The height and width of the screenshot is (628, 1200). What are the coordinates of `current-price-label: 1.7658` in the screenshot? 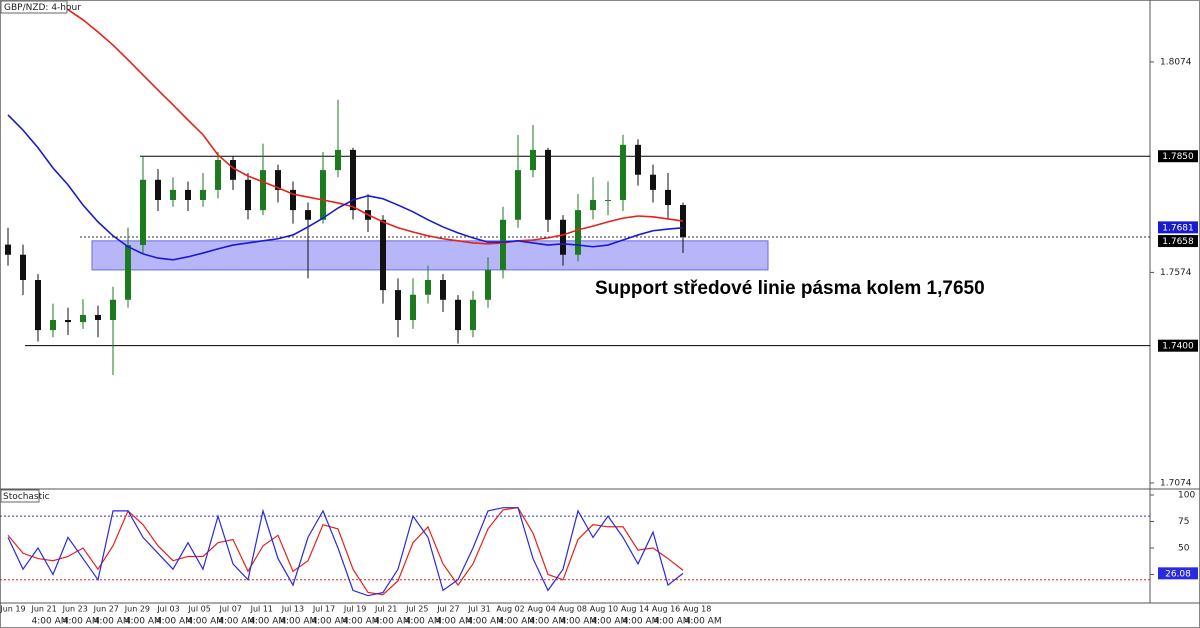 It's located at (1178, 242).